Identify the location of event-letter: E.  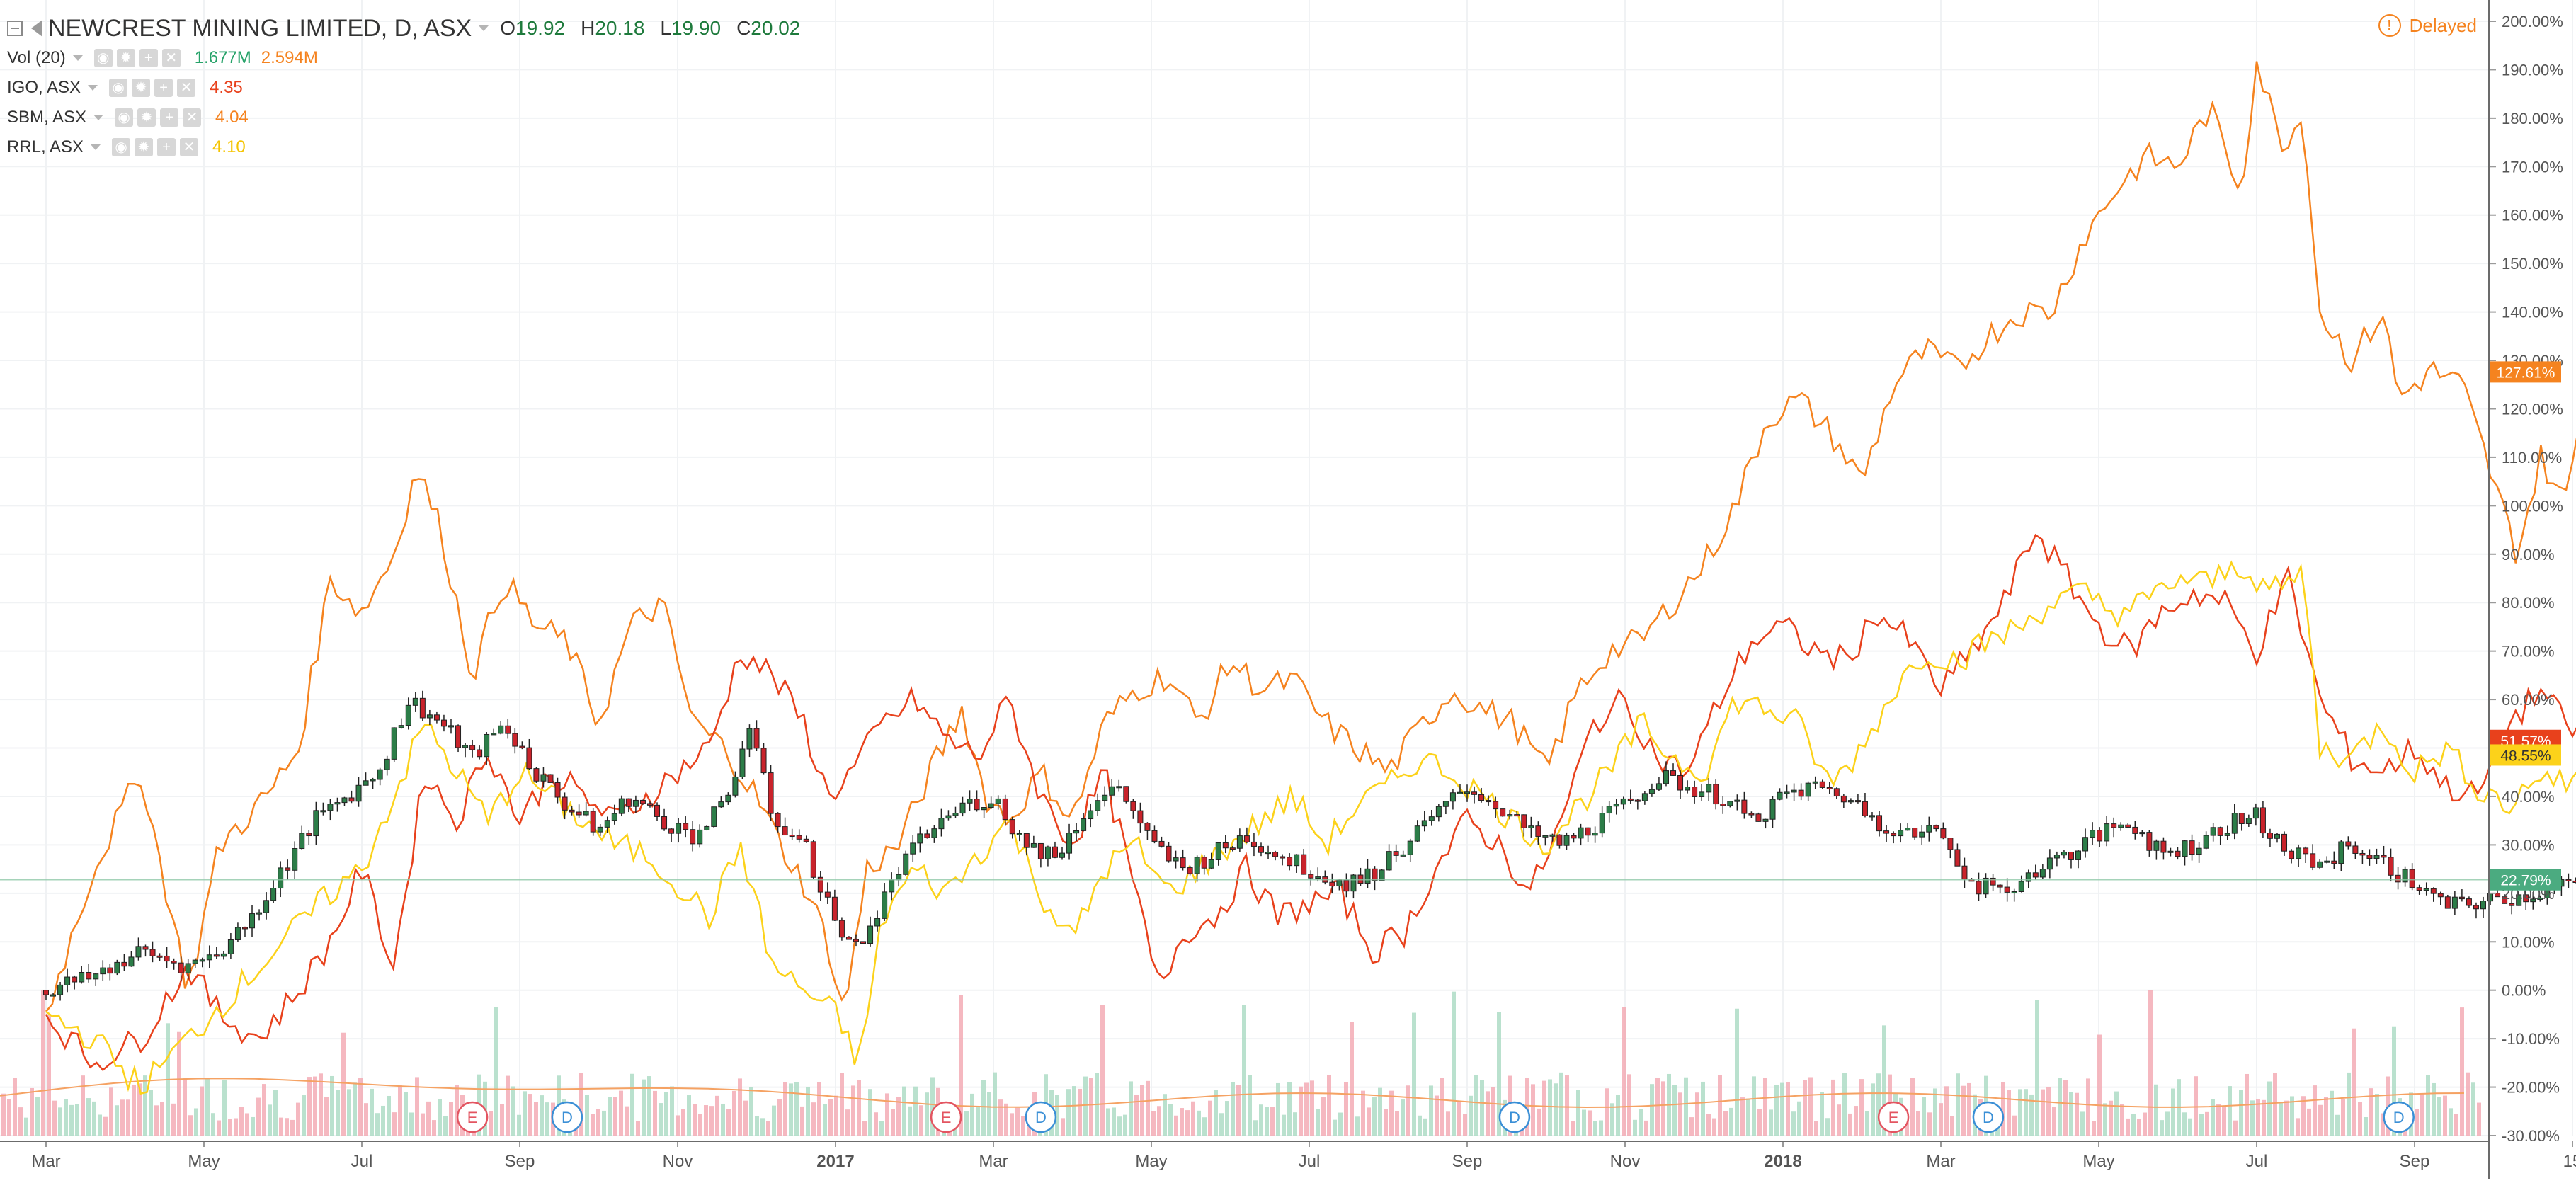
(1894, 1117).